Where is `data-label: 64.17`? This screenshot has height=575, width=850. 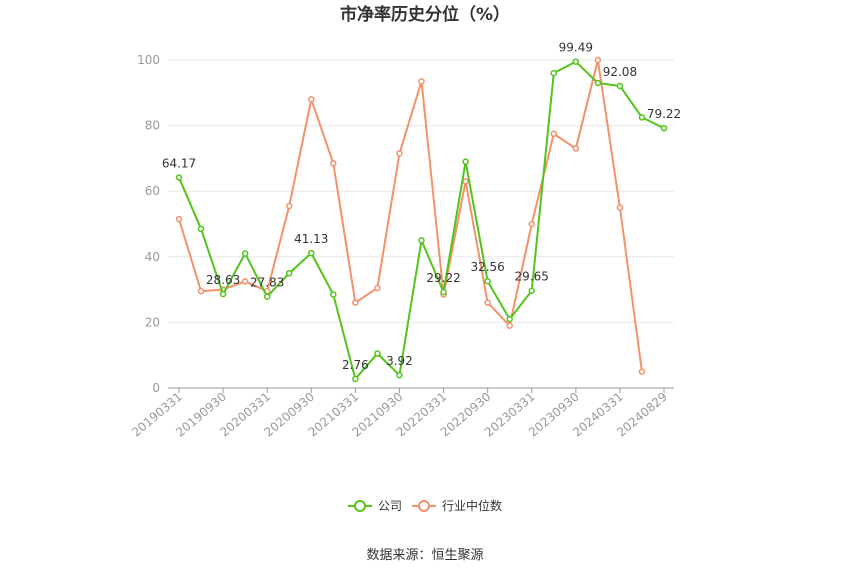 data-label: 64.17 is located at coordinates (179, 164).